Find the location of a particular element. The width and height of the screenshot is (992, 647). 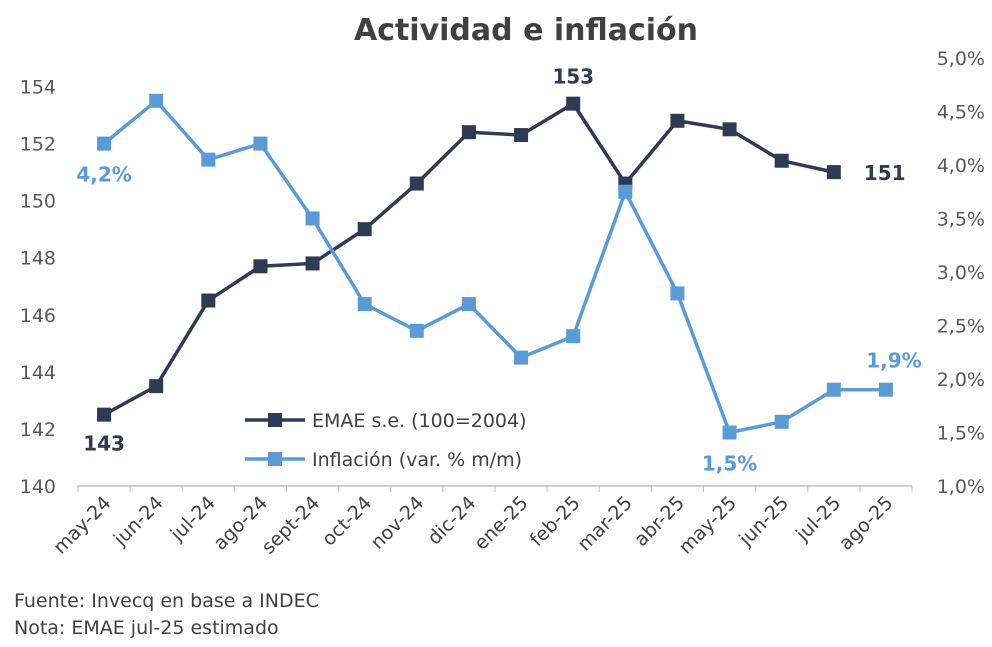

x-tick-label: ene-25 is located at coordinates (501, 523).